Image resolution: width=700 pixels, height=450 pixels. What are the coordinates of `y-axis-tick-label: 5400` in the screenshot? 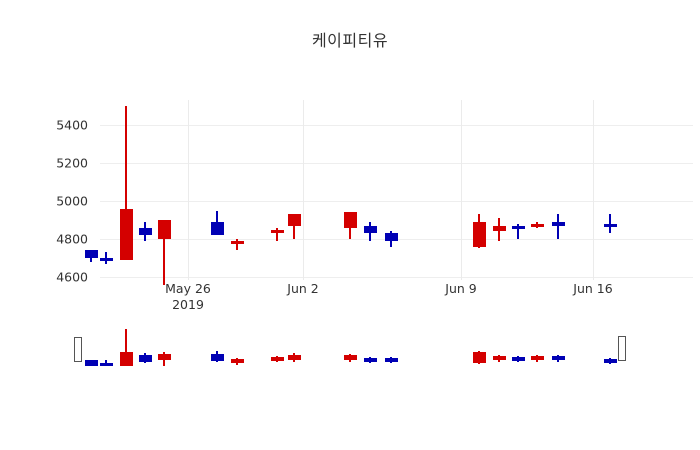 It's located at (72, 125).